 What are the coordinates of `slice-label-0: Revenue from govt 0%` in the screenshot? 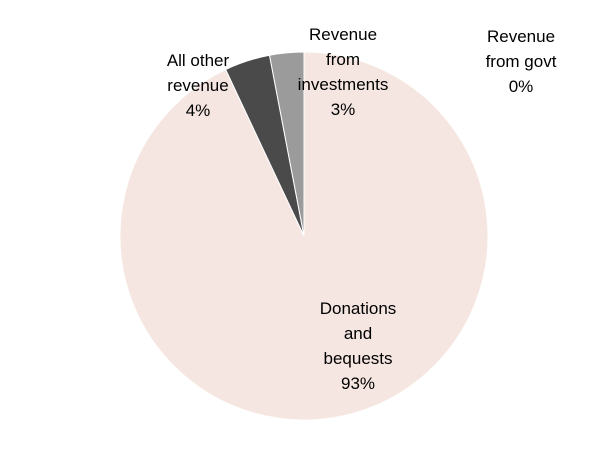 It's located at (521, 61).